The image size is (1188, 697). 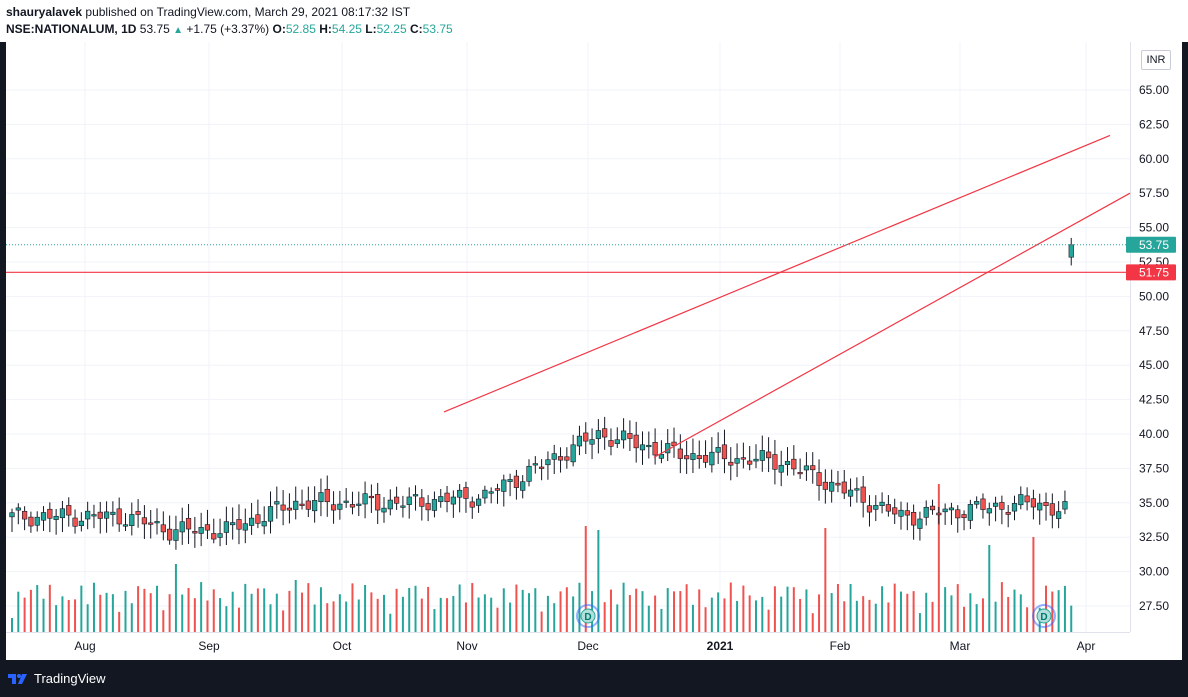 What do you see at coordinates (960, 646) in the screenshot?
I see `time-tick-label: Mar` at bounding box center [960, 646].